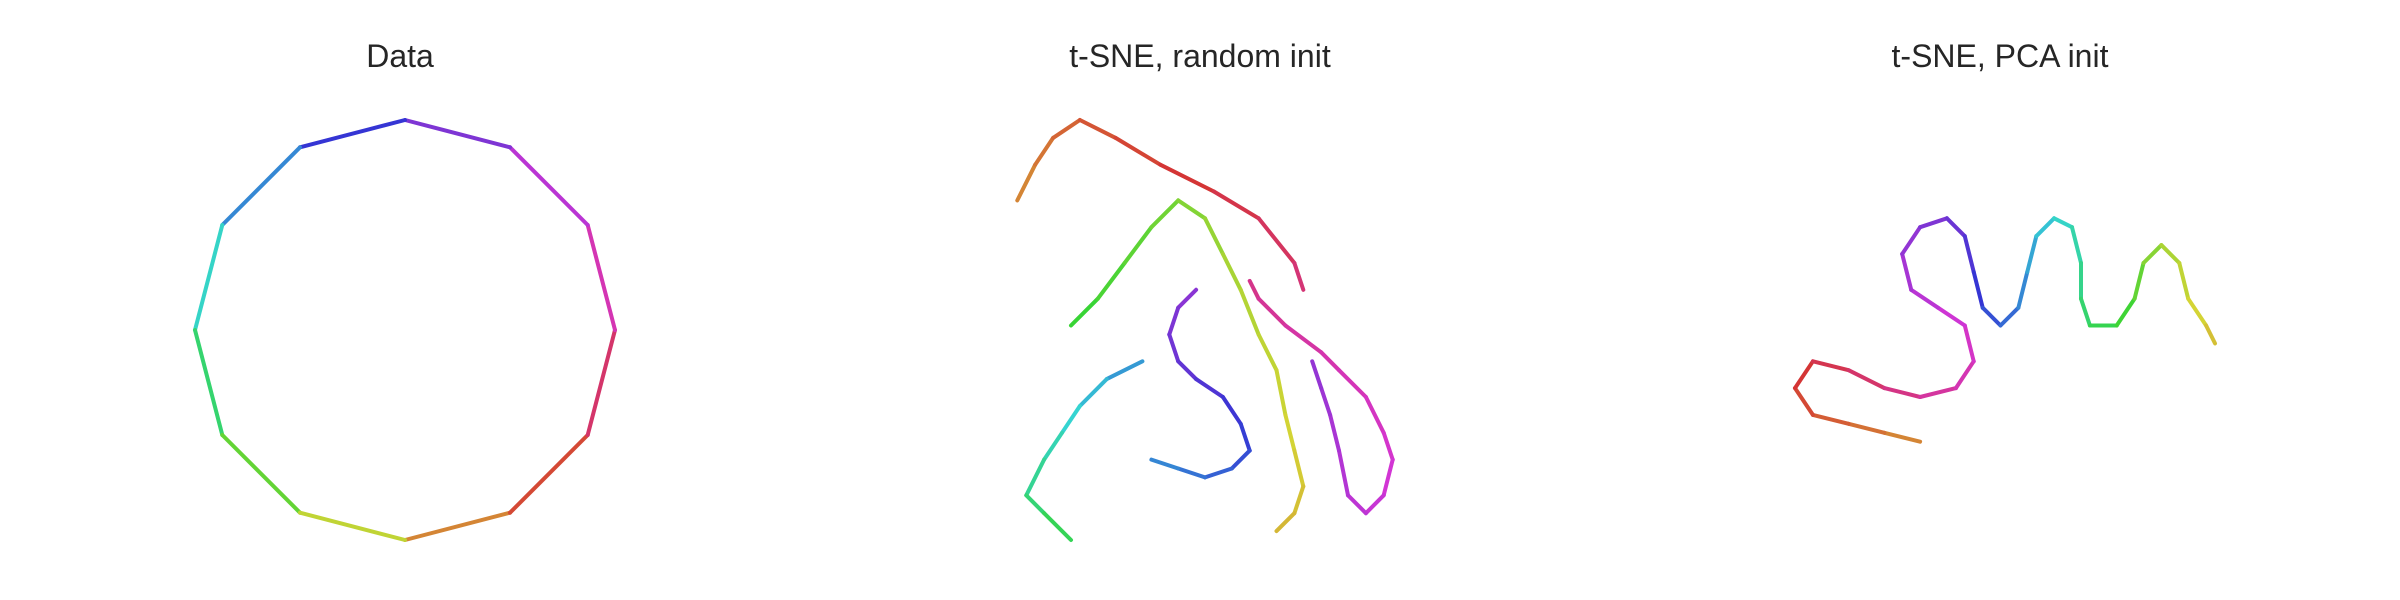 The height and width of the screenshot is (600, 2400). Describe the element at coordinates (2000, 56) in the screenshot. I see `chart-title-pca-init: t-SNE, PCA init` at that location.